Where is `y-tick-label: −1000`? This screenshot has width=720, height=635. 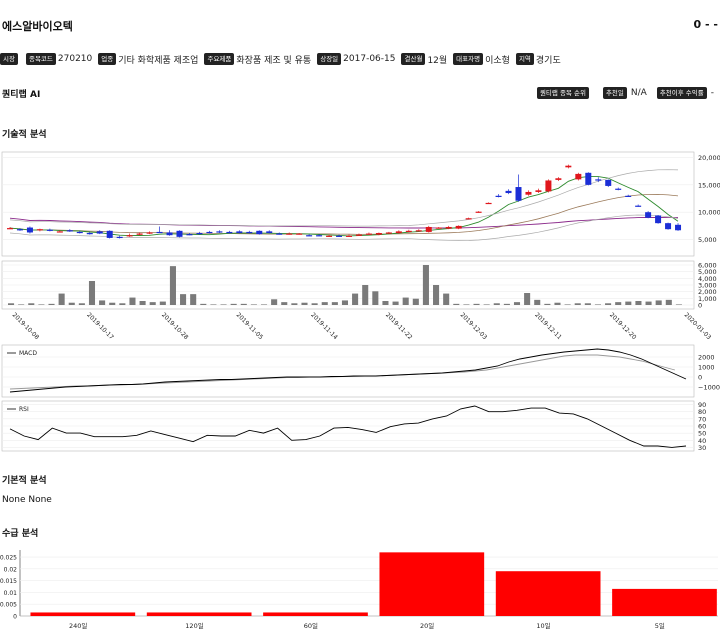 y-tick-label: −1000 is located at coordinates (709, 388).